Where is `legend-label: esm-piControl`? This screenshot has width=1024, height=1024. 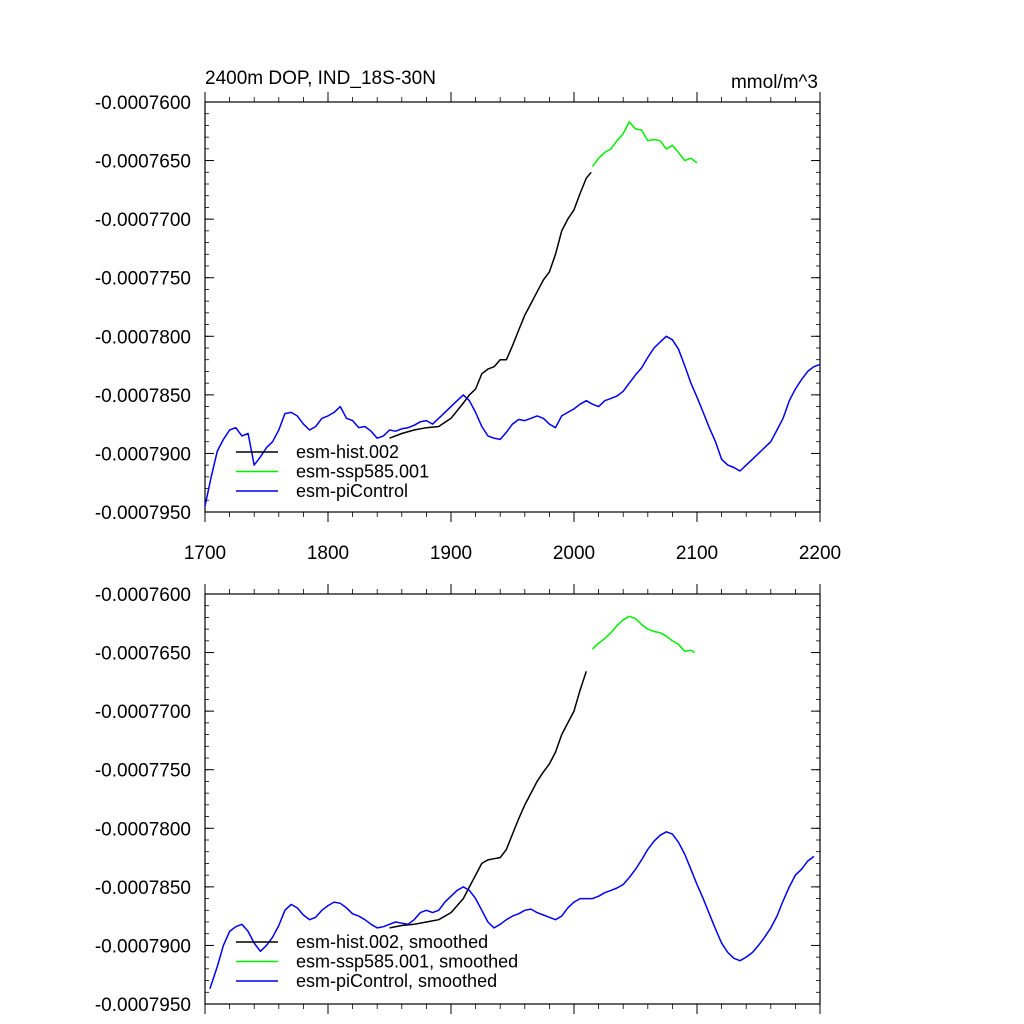 legend-label: esm-piControl is located at coordinates (352, 491).